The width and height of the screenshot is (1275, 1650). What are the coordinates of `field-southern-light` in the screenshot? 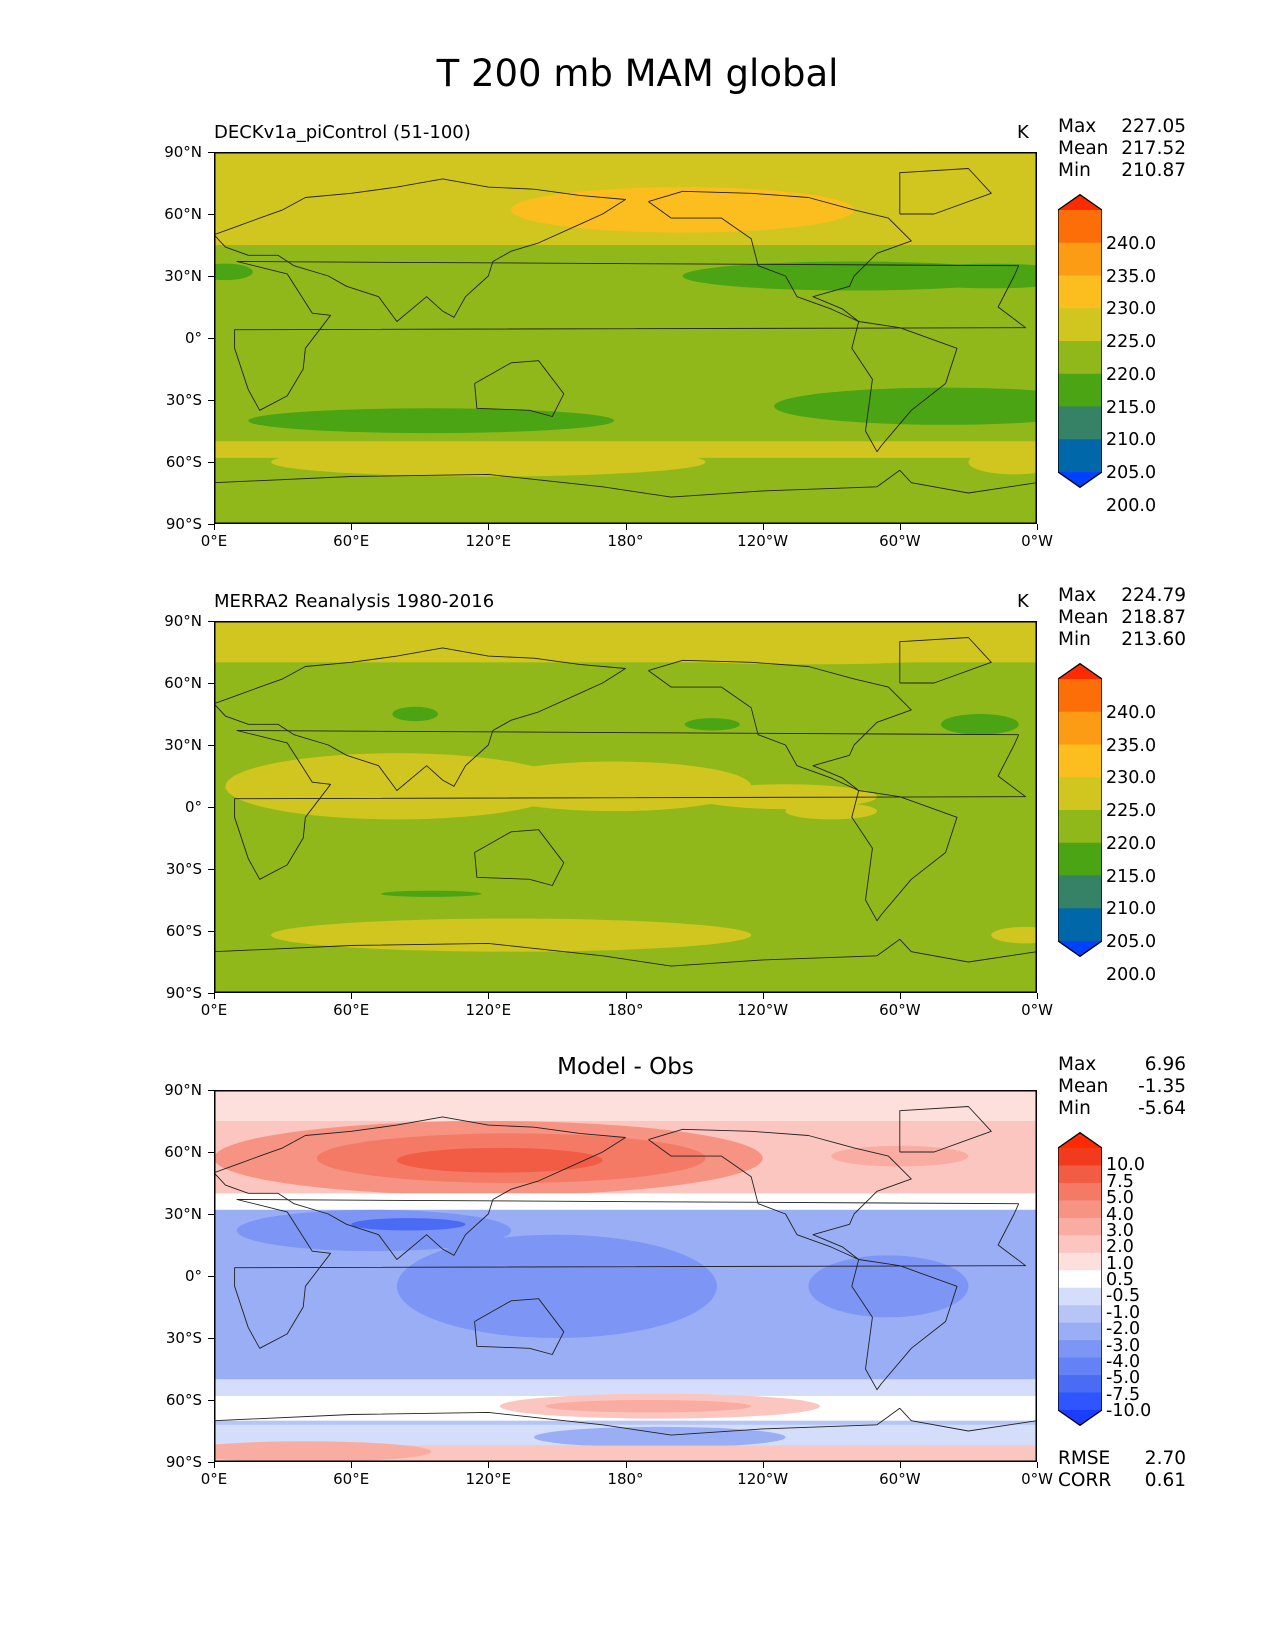 It's located at (625, 1387).